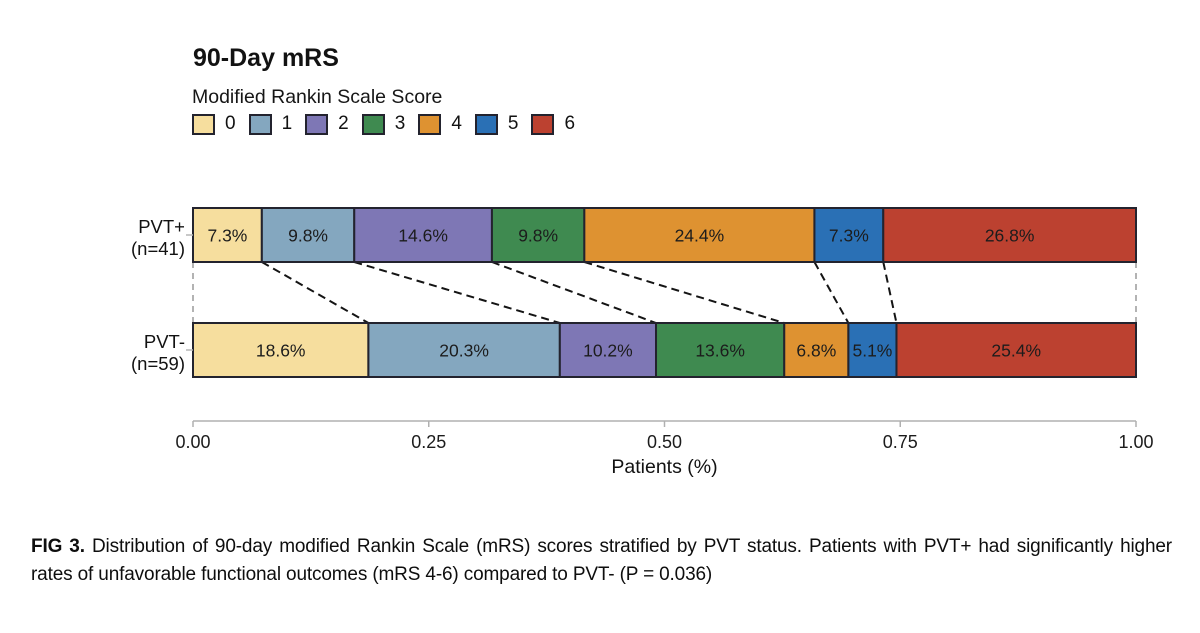 The image size is (1200, 633). Describe the element at coordinates (1135, 442) in the screenshot. I see `x-tick-label: 1.00` at that location.